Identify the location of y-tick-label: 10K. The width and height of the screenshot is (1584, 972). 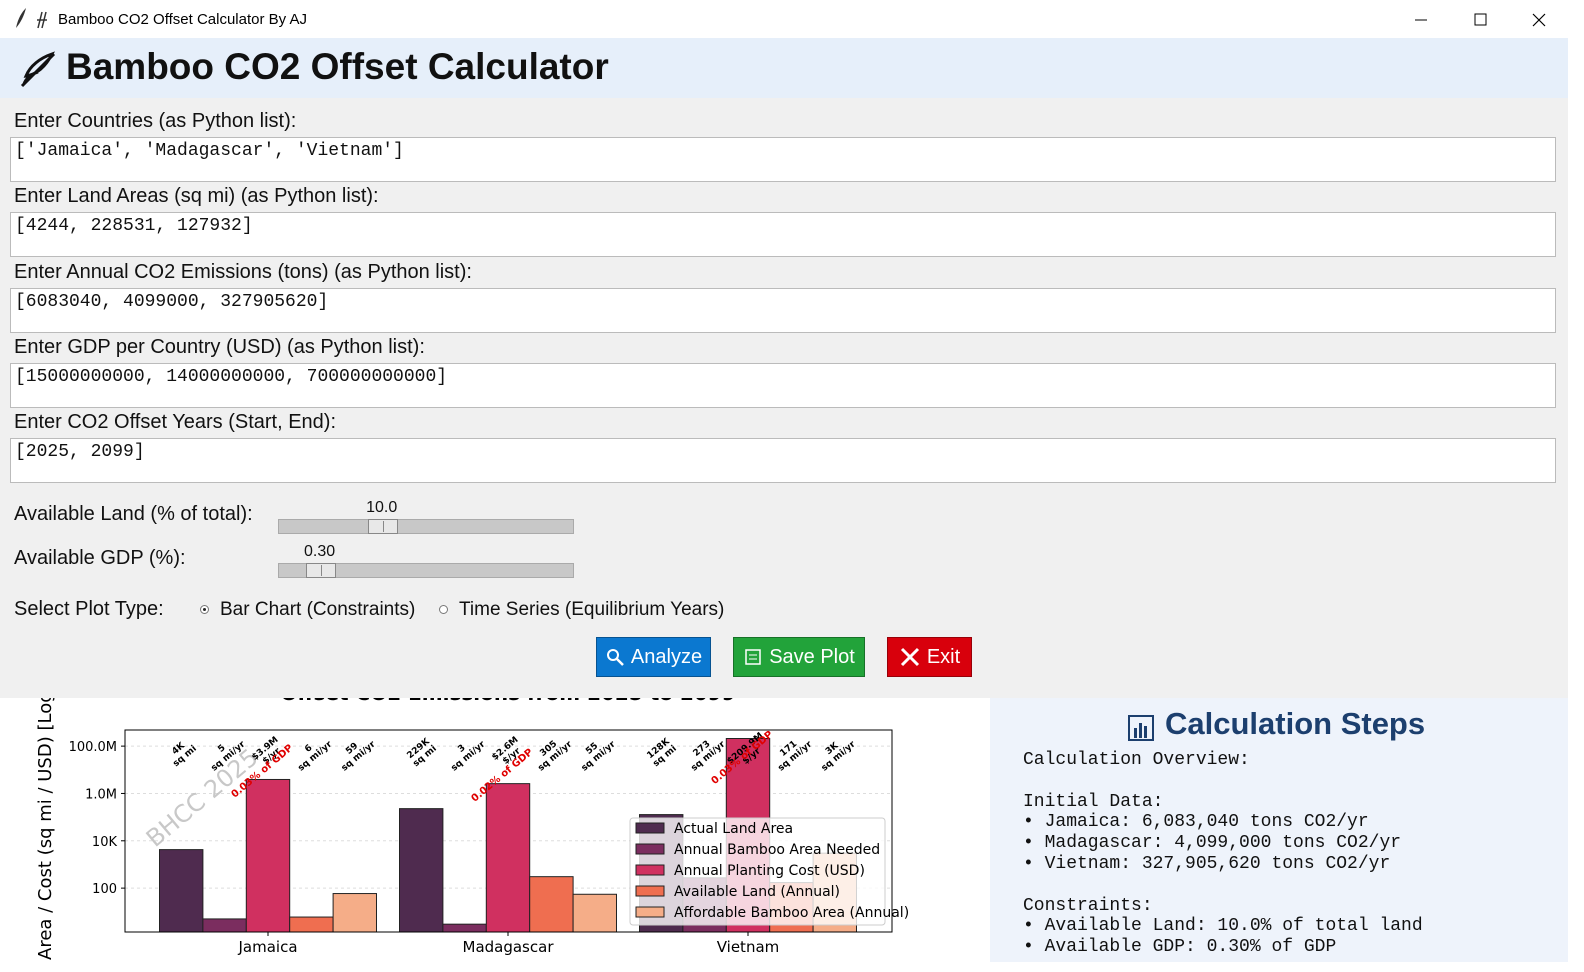
(105, 842).